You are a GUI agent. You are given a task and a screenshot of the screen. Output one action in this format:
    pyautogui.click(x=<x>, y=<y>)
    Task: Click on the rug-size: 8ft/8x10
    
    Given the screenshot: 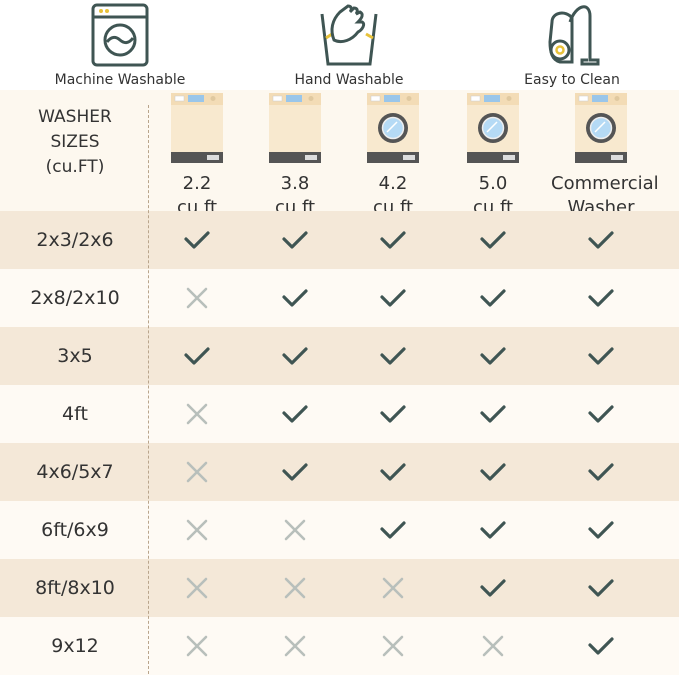 What is the action you would take?
    pyautogui.click(x=75, y=588)
    